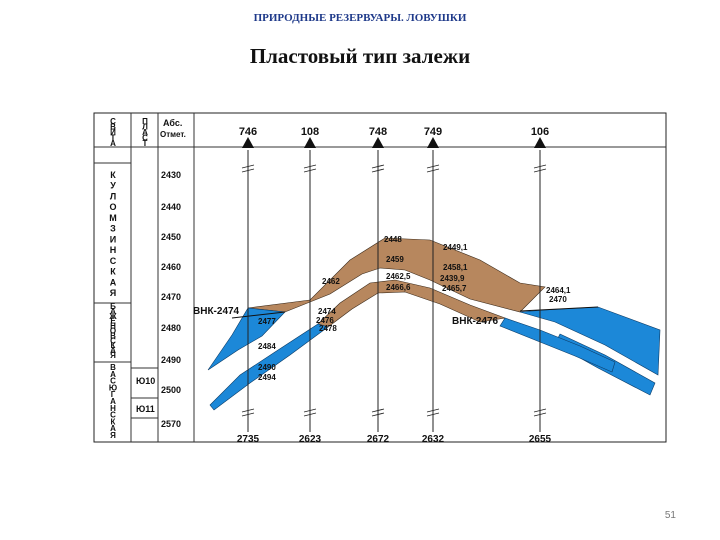  What do you see at coordinates (113, 435) in the screenshot?
I see `formation-name-3-letter: Я` at bounding box center [113, 435].